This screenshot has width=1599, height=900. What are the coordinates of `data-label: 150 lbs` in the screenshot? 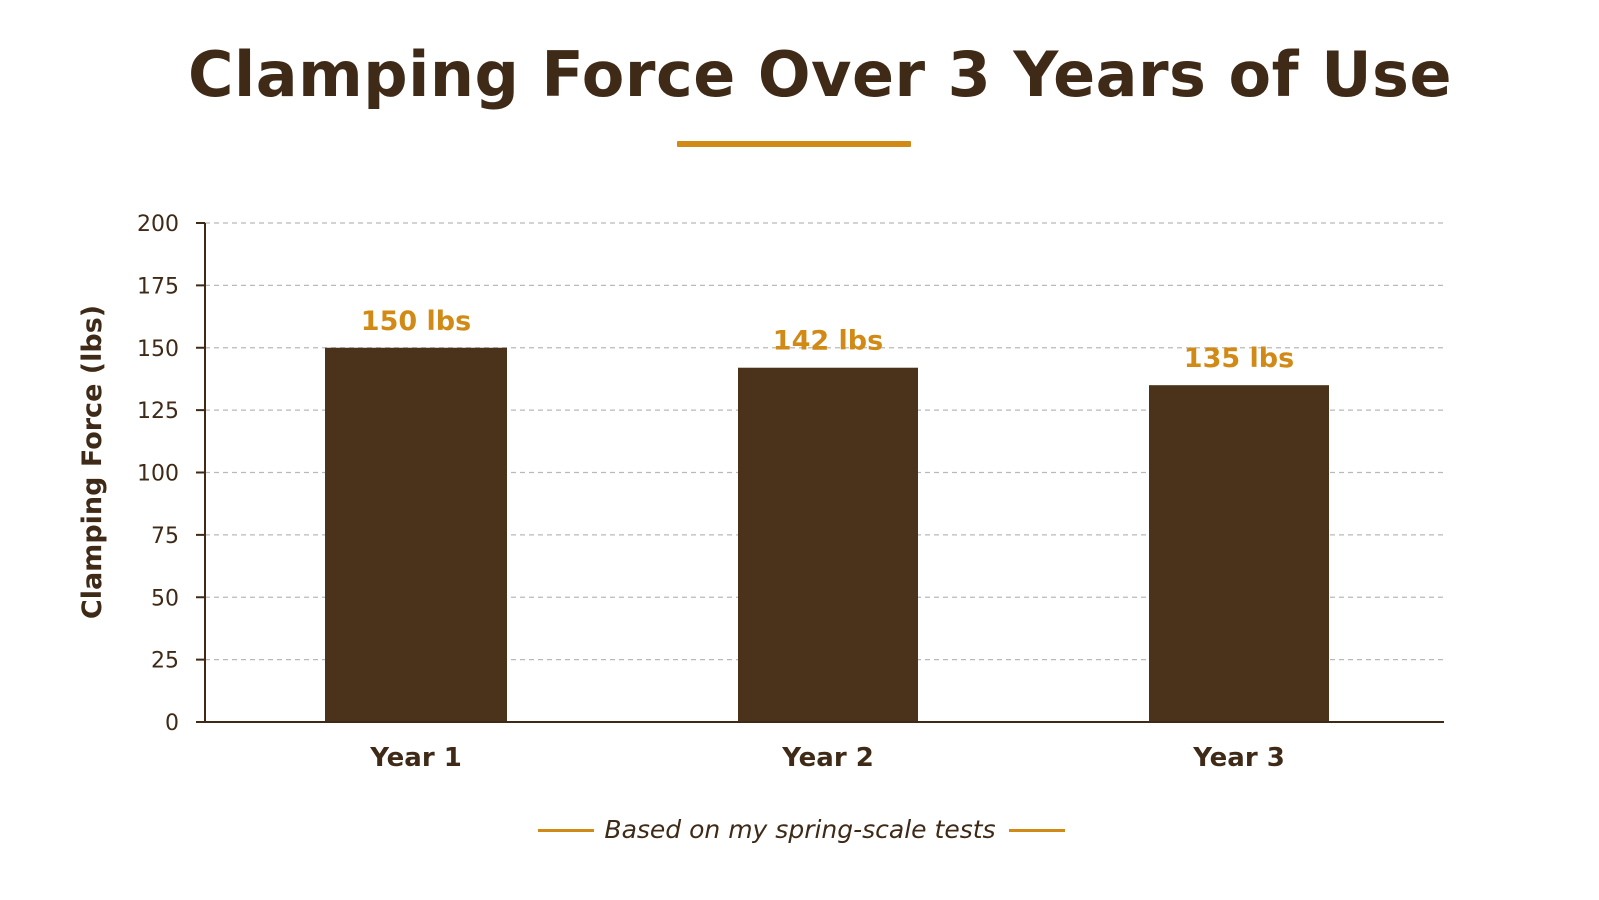 It's located at (416, 321).